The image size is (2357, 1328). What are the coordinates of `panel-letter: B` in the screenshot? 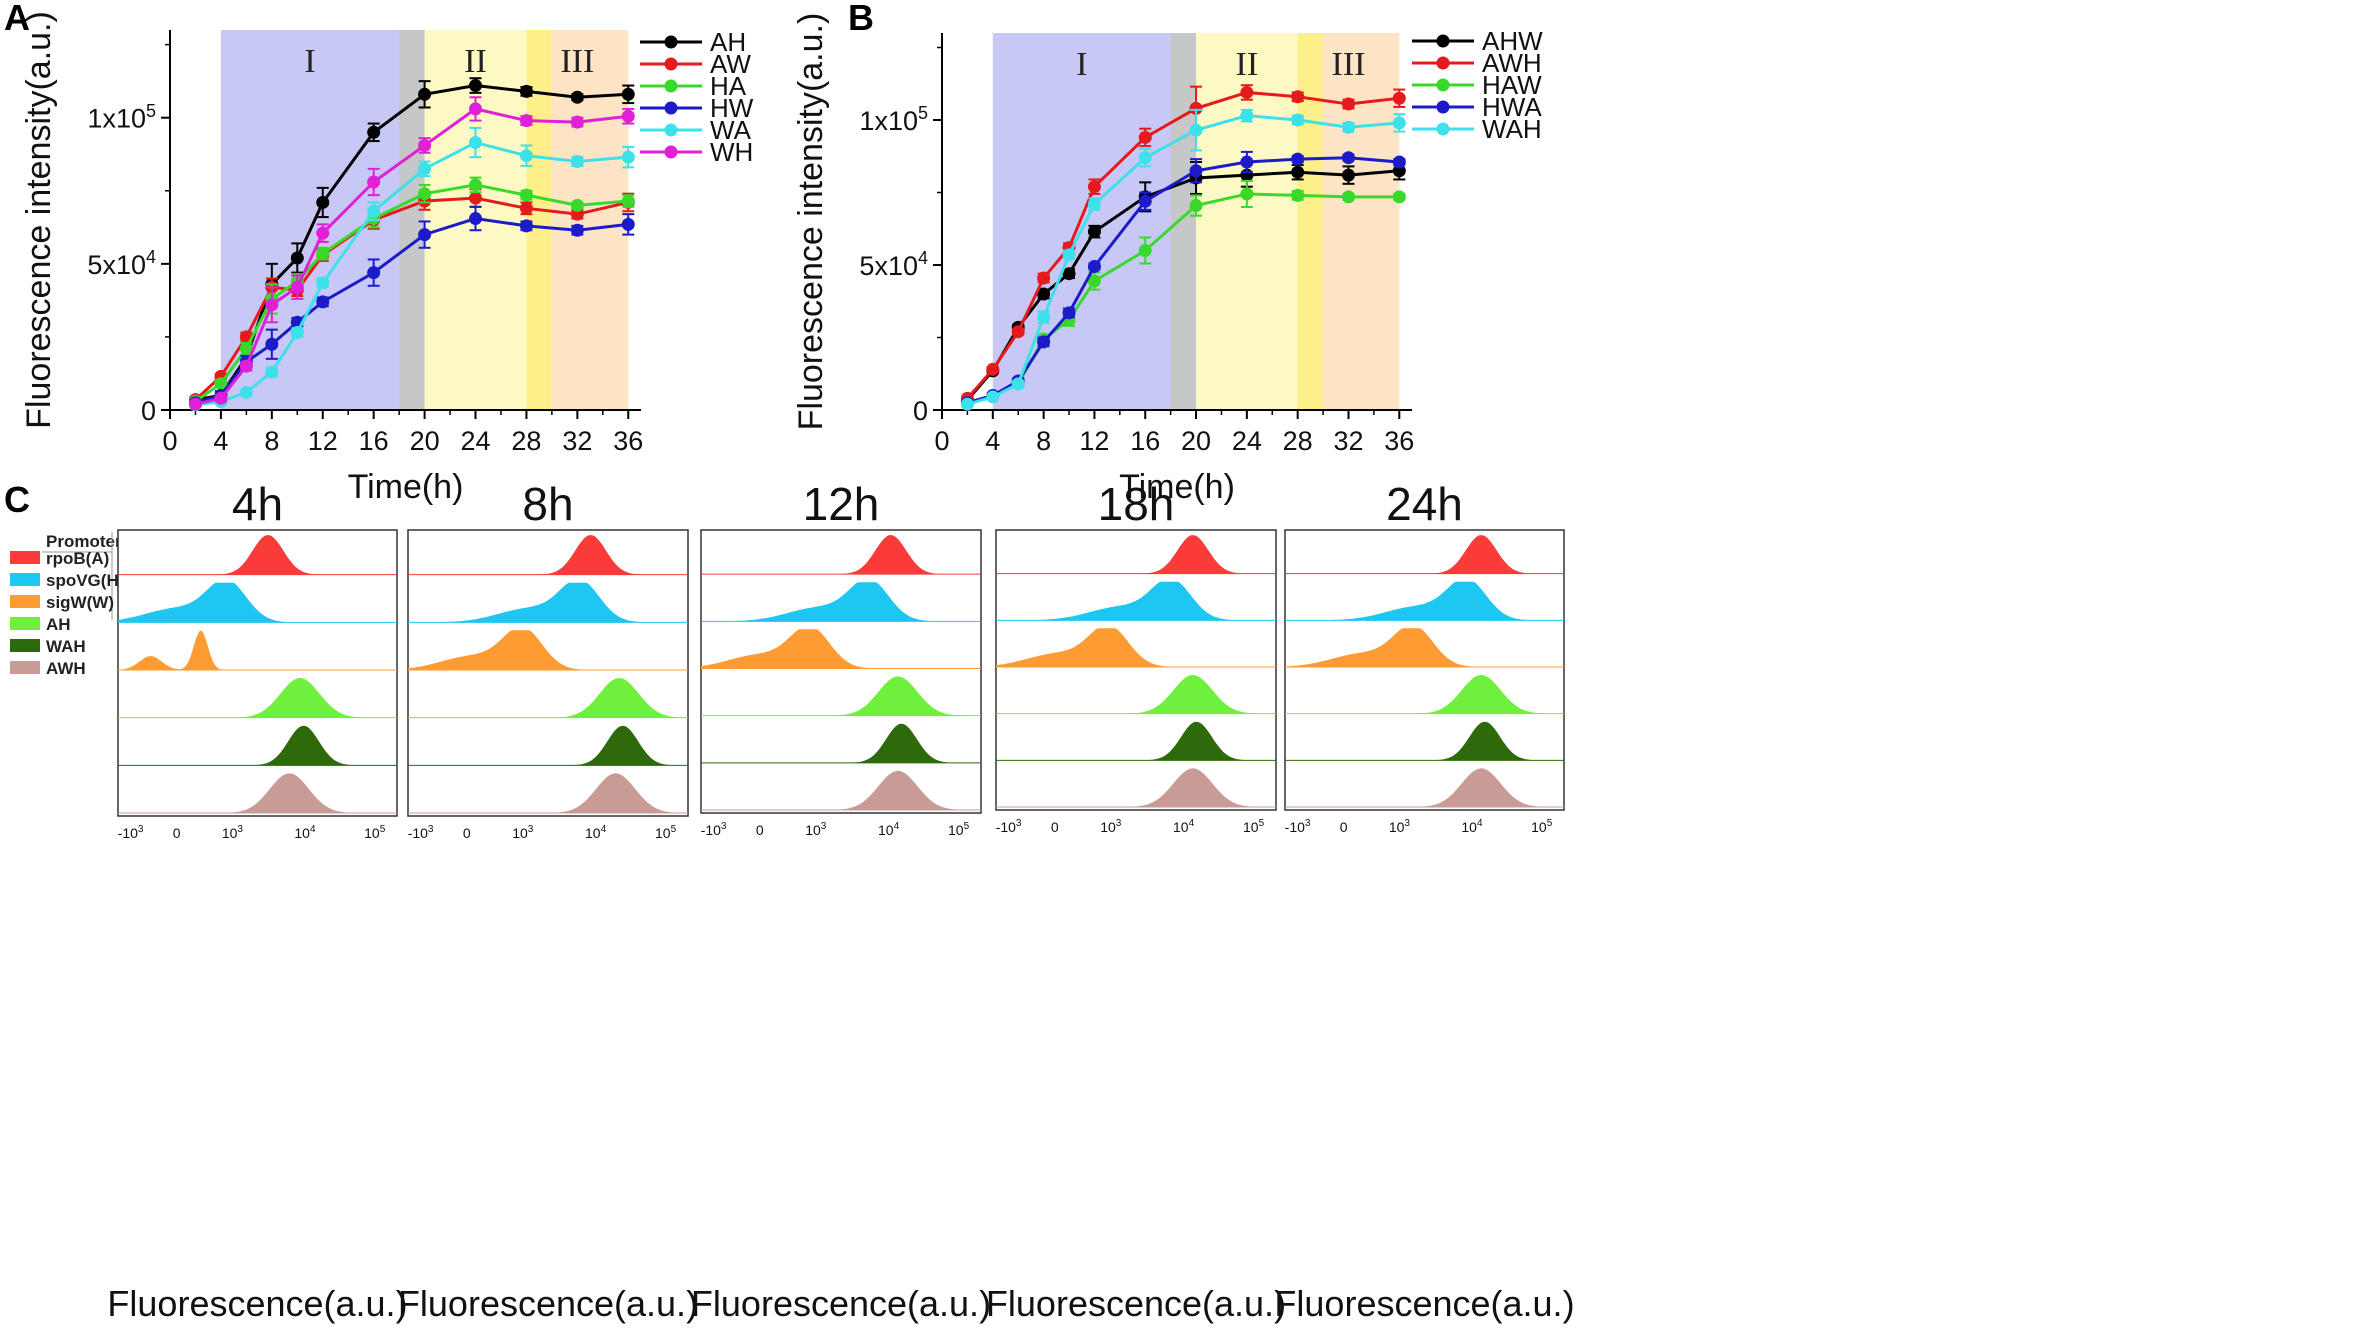 It's located at (861, 19).